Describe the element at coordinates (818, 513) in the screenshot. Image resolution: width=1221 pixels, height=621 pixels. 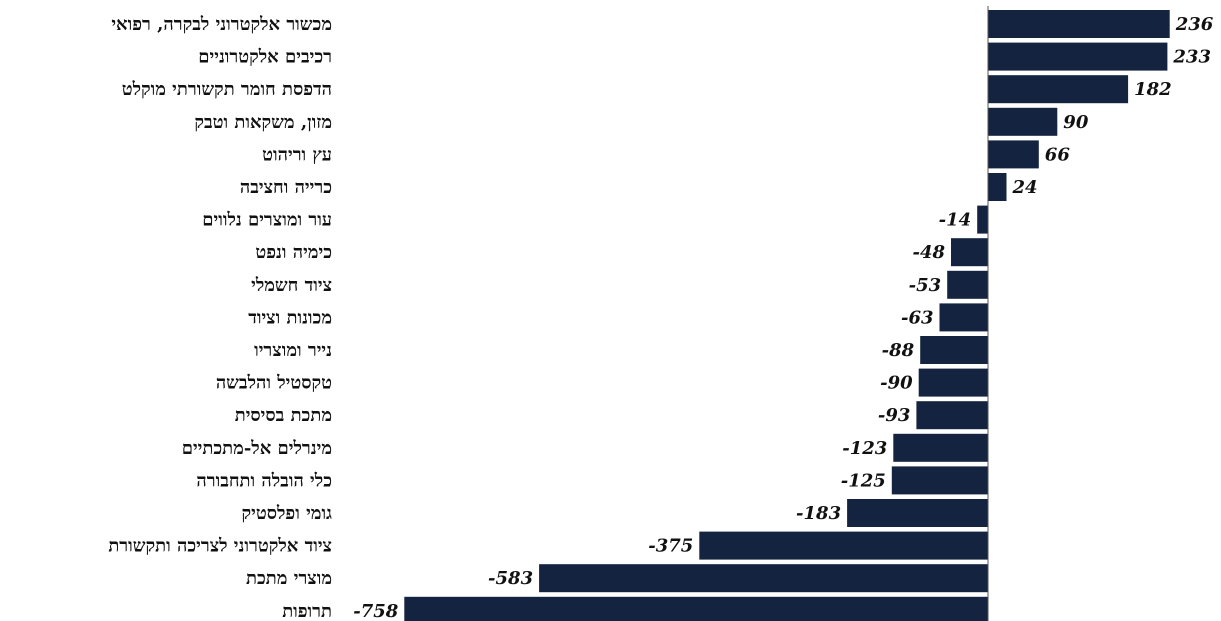
I see `value-label: -183` at that location.